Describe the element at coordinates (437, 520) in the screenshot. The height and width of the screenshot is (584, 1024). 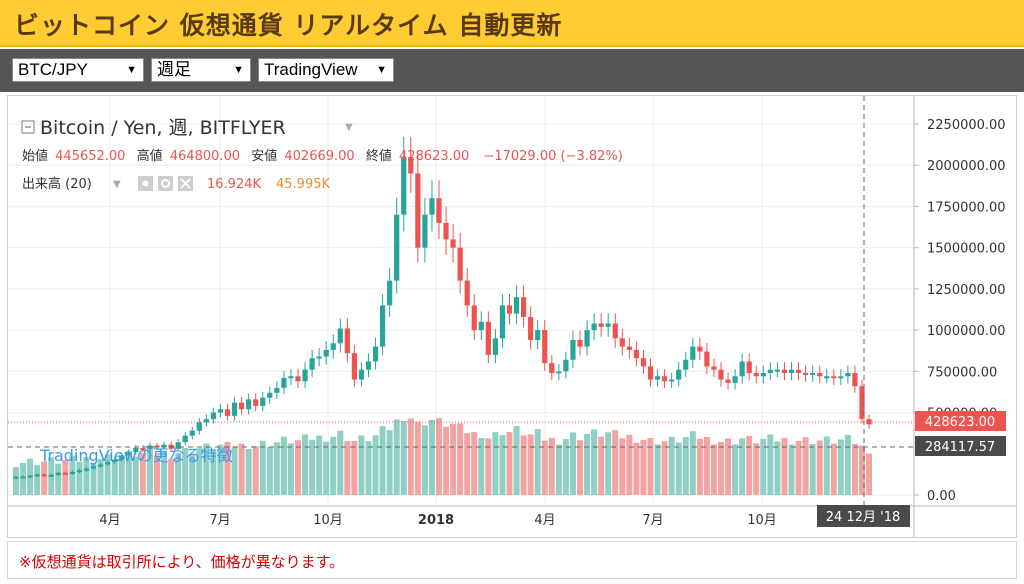
I see `time-axis: 4月 7月 10月 2018 4月 7月 10月` at that location.